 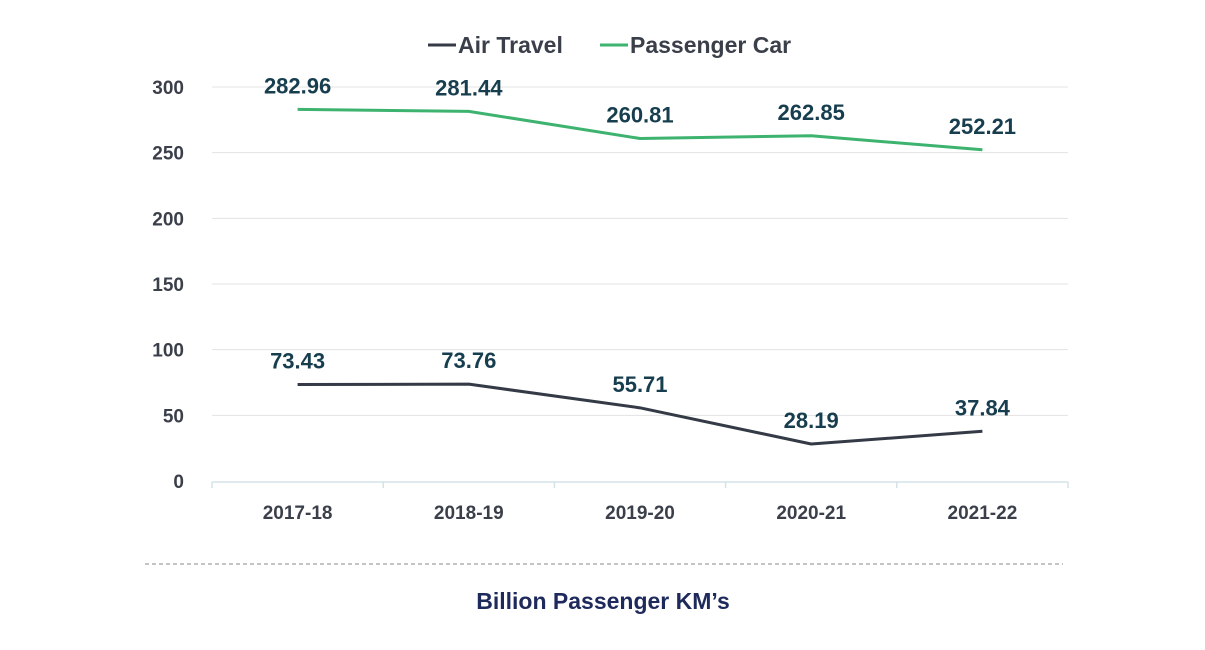 I want to click on chart-caption: Billion Passenger KM’s, so click(x=603, y=601).